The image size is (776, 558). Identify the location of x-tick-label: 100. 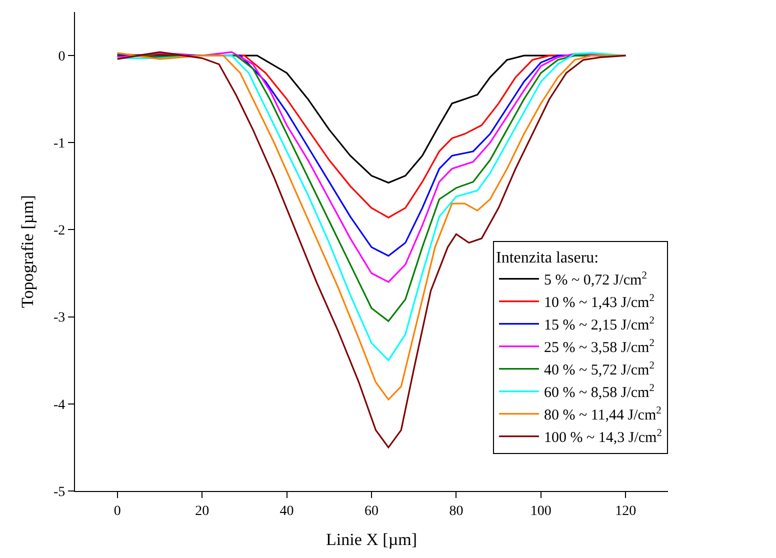
(541, 511).